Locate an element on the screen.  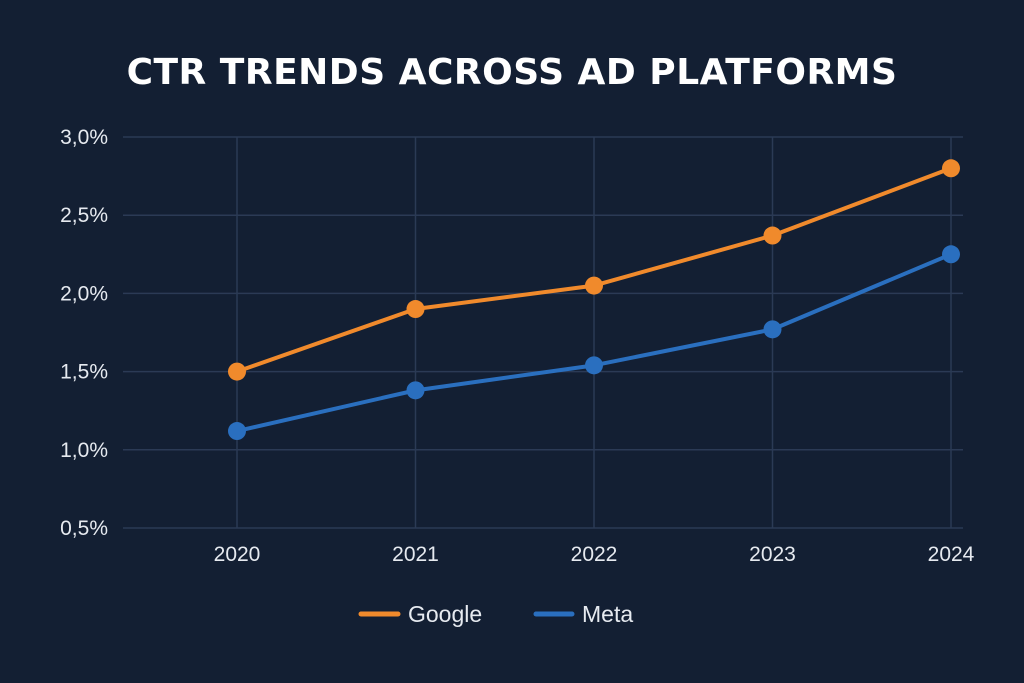
x-axis-ticks: 2020 2021 2022 2023 2024 is located at coordinates (594, 554).